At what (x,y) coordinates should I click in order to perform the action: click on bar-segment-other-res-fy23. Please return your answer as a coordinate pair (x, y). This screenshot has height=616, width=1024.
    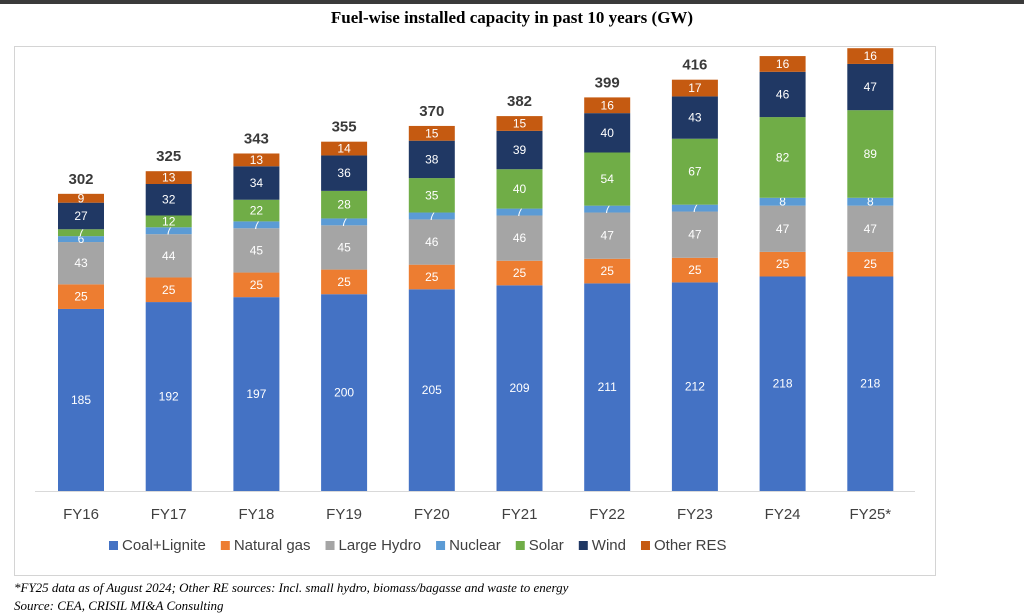
    Looking at the image, I should click on (694, 88).